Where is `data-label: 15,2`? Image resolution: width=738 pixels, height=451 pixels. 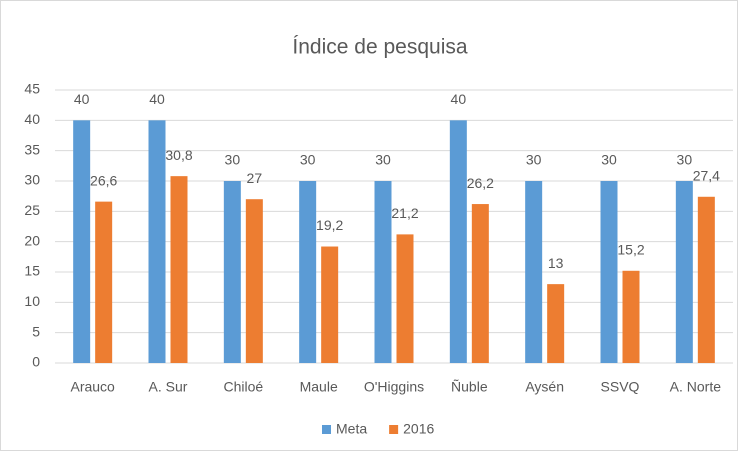
data-label: 15,2 is located at coordinates (630, 249).